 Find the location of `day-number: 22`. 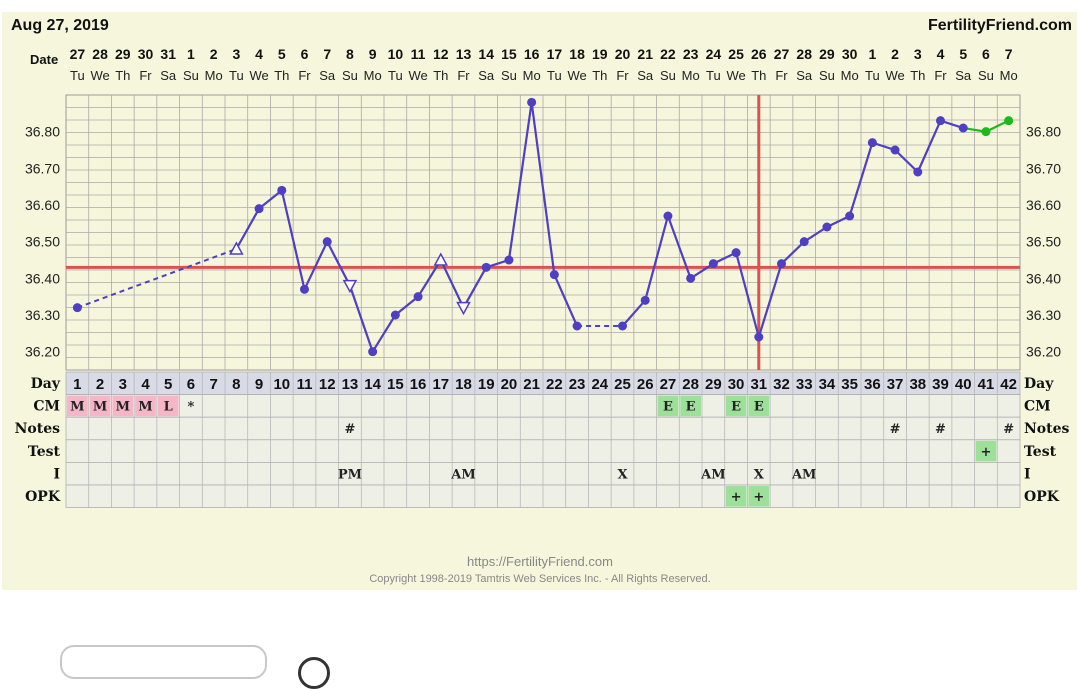

day-number: 22 is located at coordinates (554, 384).